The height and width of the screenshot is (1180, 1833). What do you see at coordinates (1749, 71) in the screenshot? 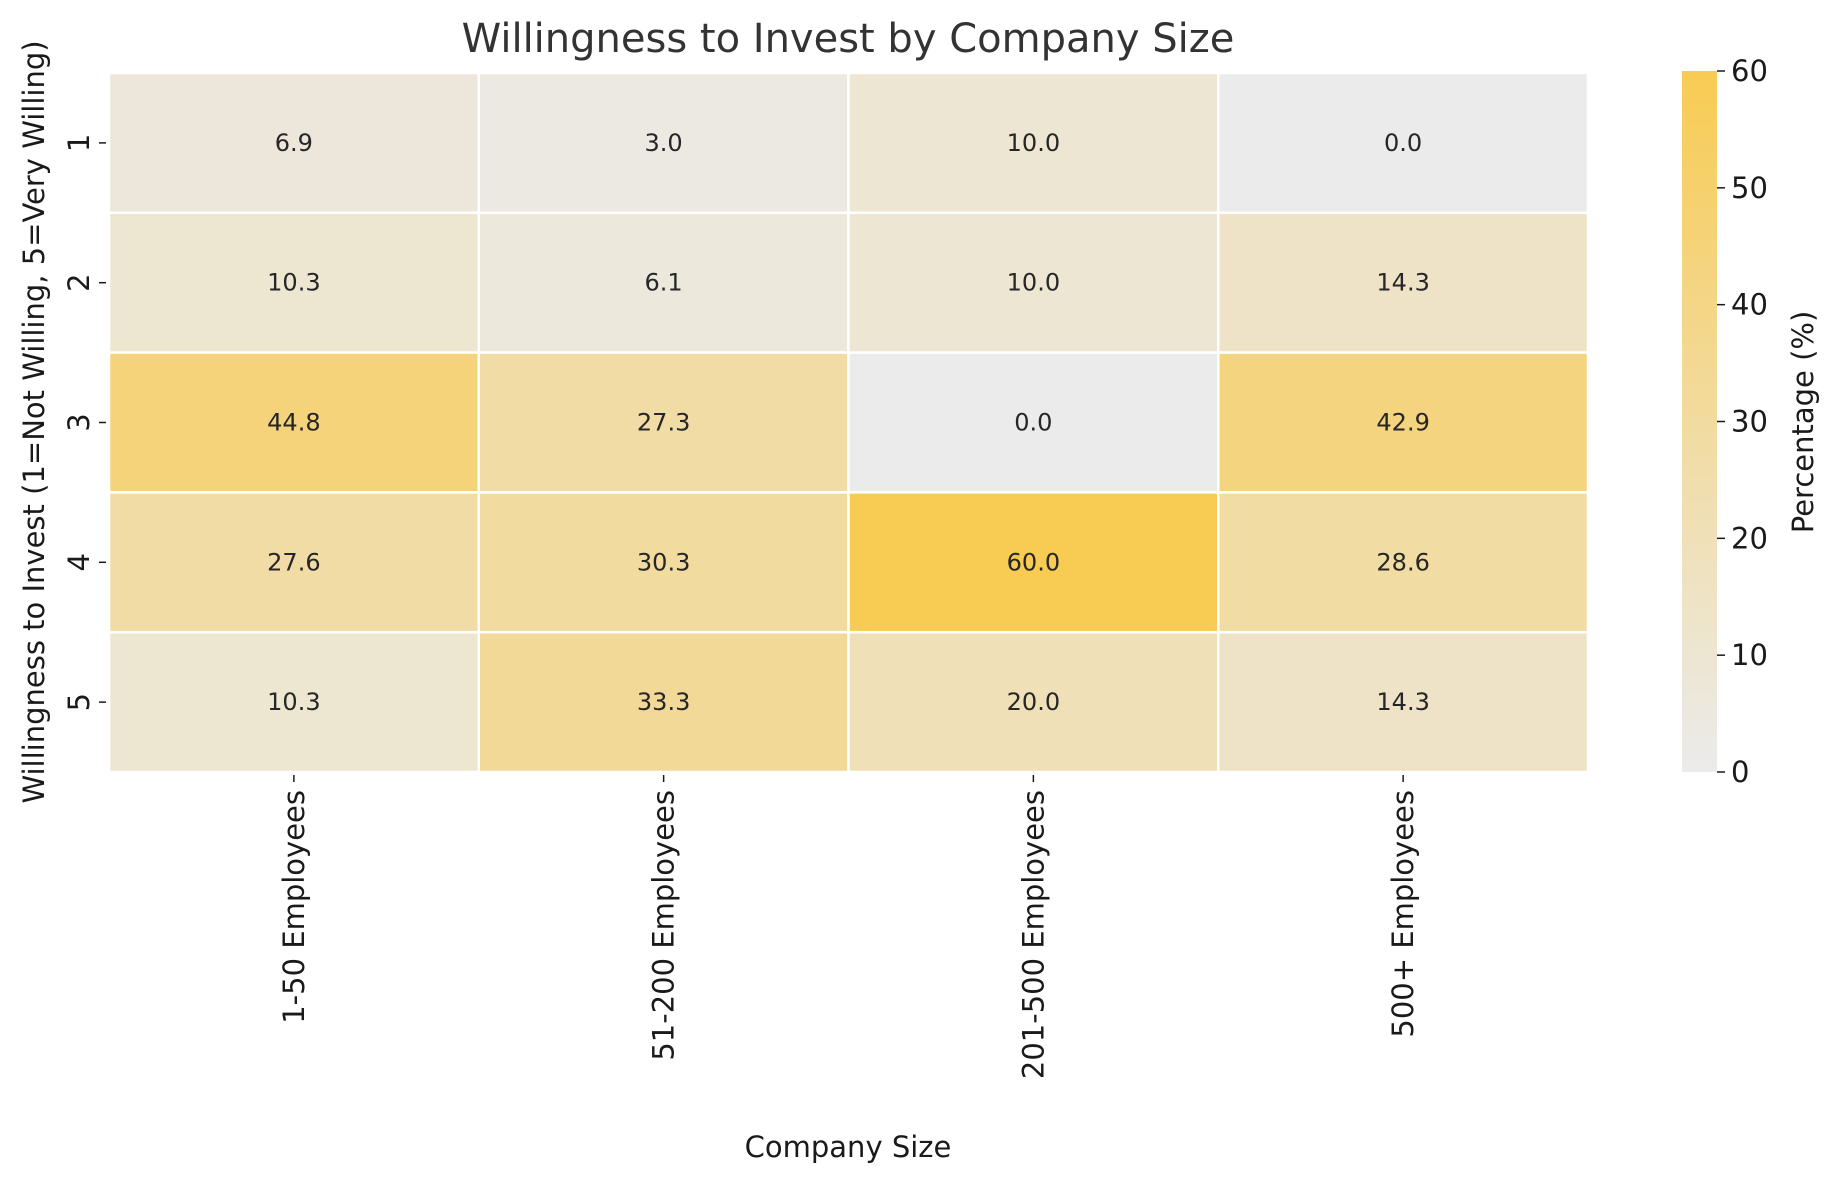
I see `colorbar-tick-label: 60` at bounding box center [1749, 71].